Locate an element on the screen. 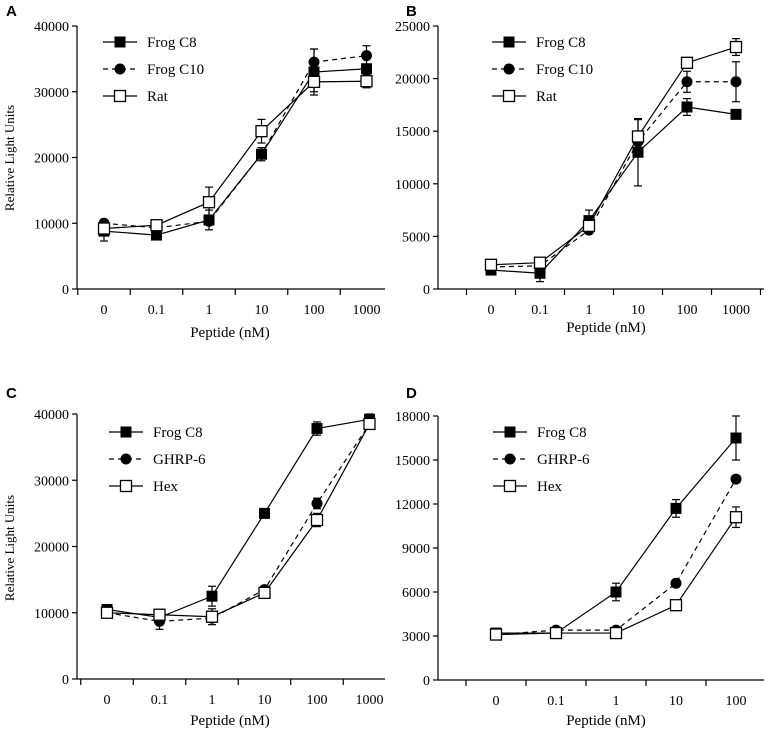  y-tick-label: 12000 is located at coordinates (412, 505).